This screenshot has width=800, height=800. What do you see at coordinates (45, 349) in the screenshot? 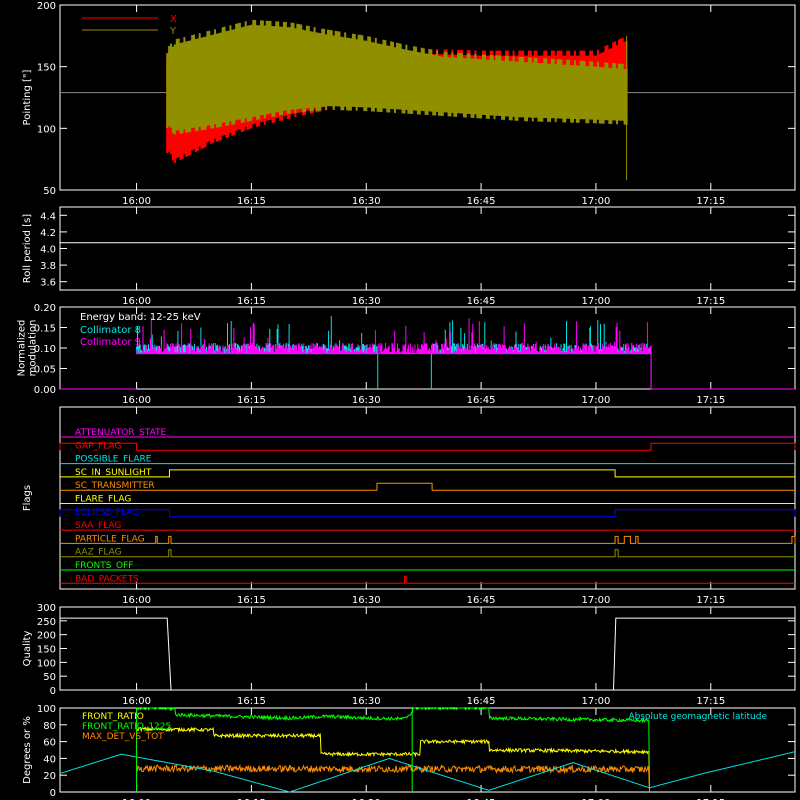
I see `modulation-ytick-label: 0.10` at bounding box center [45, 349].